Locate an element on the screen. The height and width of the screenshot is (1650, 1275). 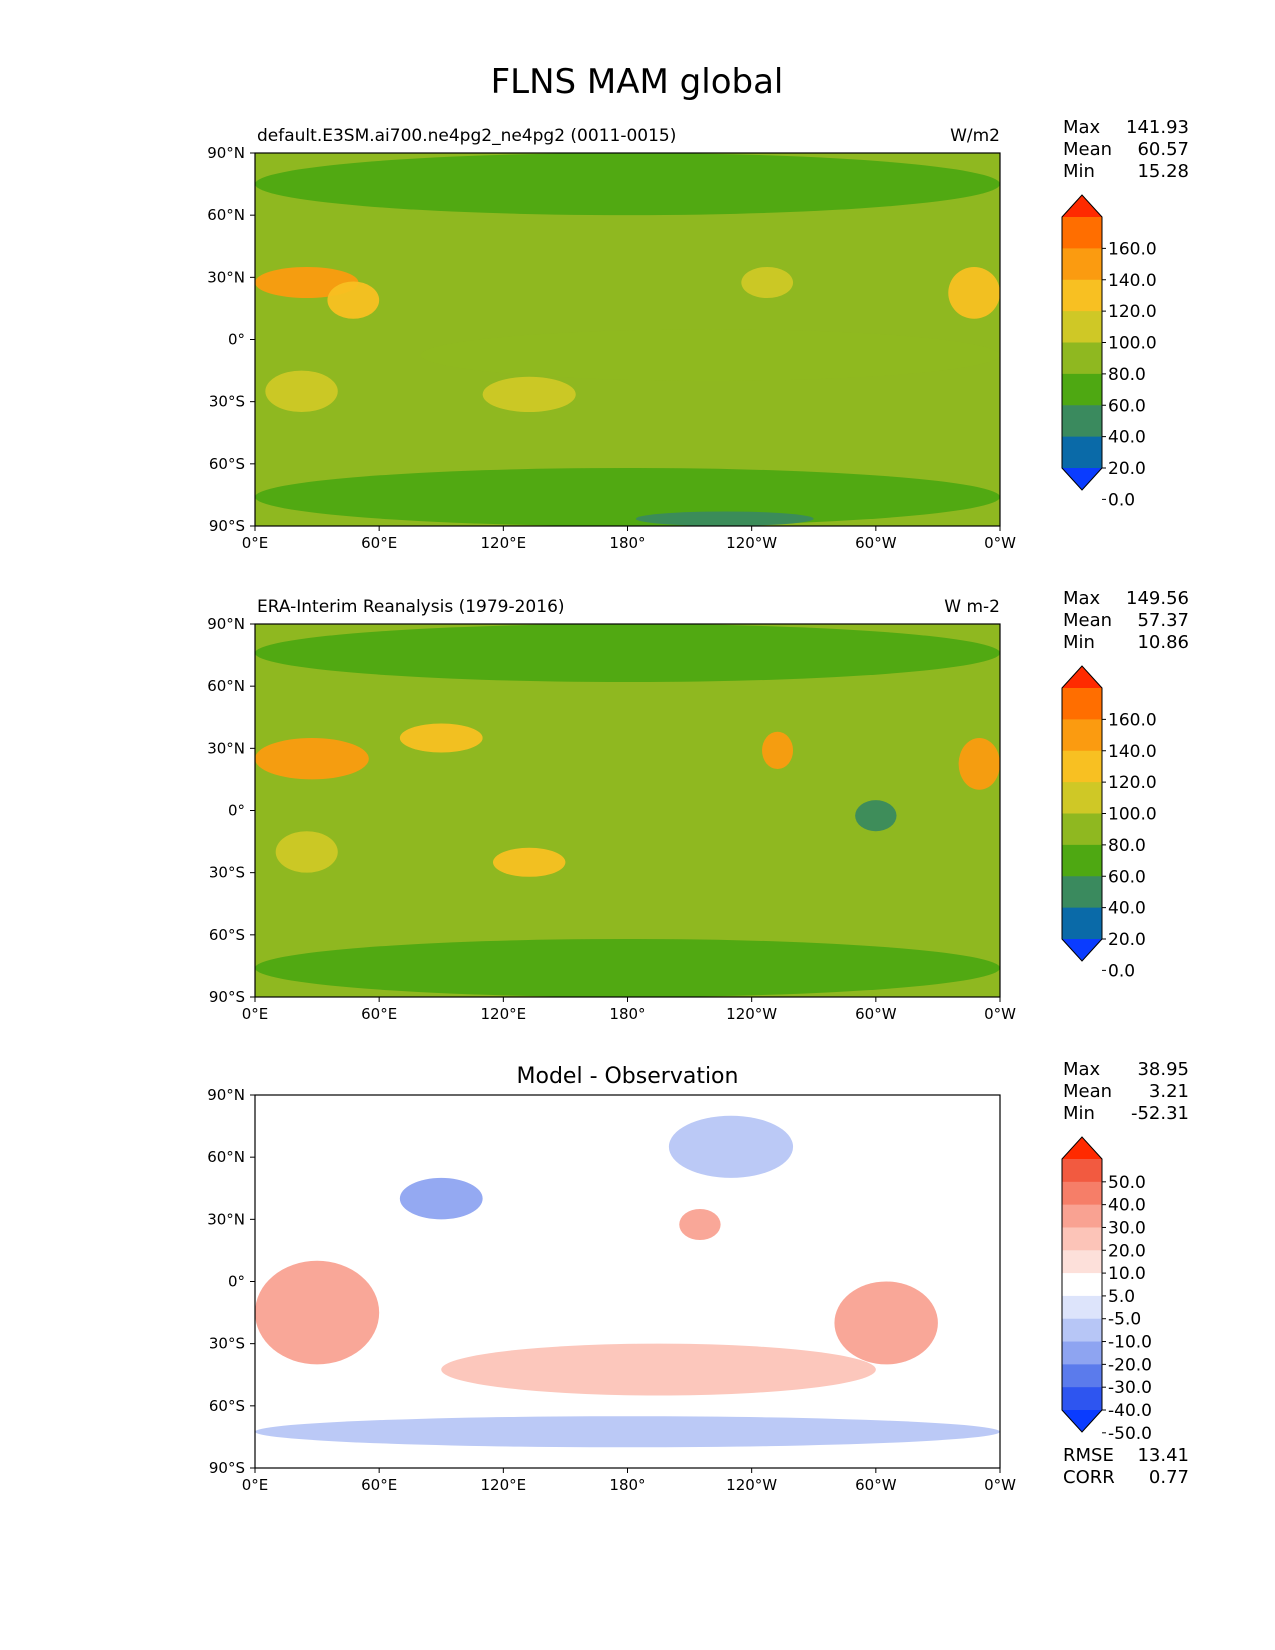
colorbar-label: 160.0 is located at coordinates (1132, 249).